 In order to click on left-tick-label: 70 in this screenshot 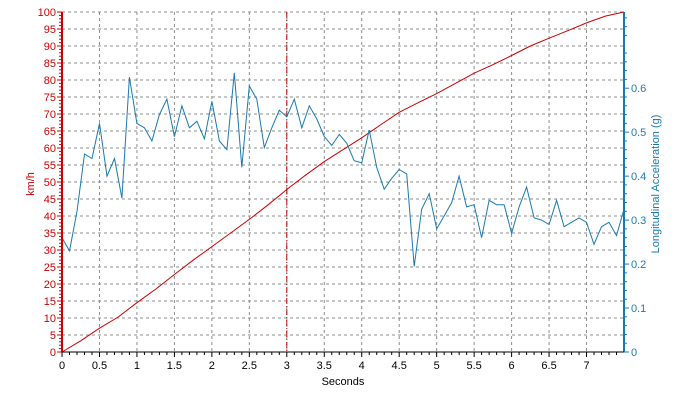, I will do `click(50, 115)`.